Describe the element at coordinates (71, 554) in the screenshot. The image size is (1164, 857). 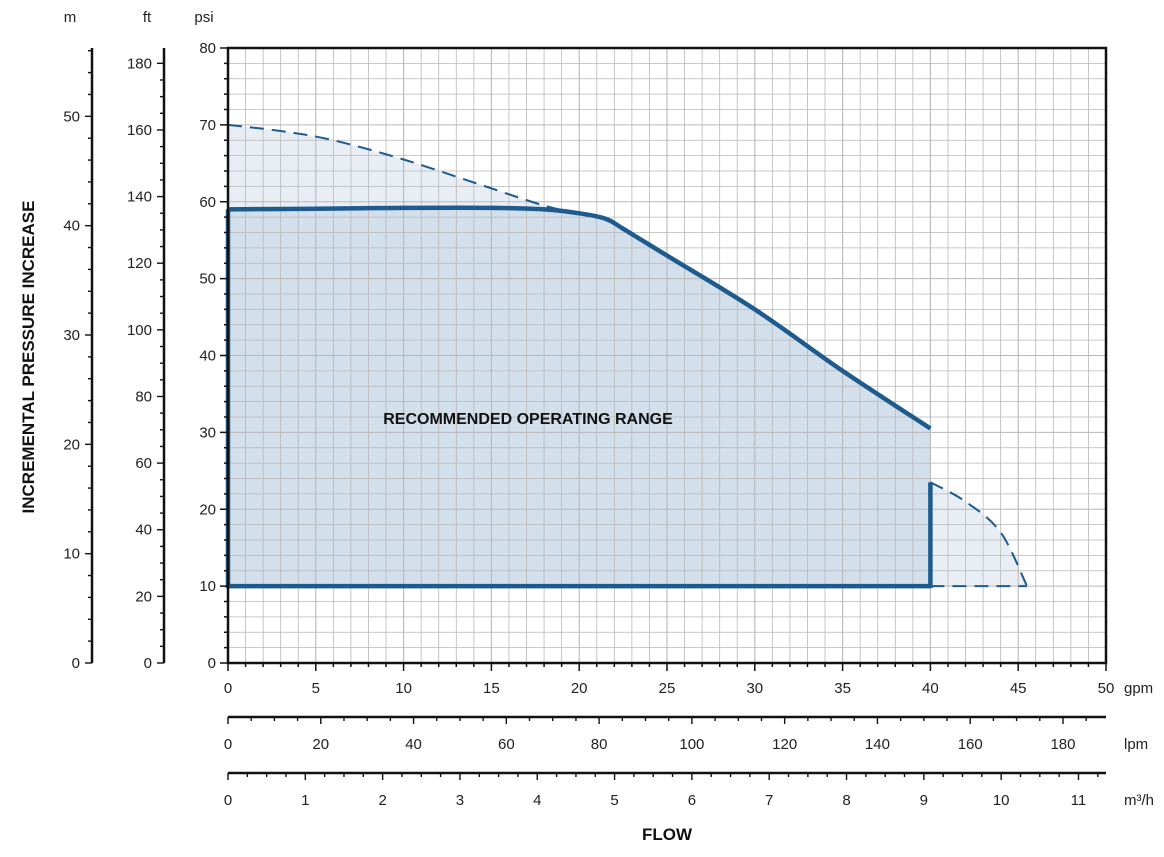
I see `y-axis-m-tick-label: 10` at that location.